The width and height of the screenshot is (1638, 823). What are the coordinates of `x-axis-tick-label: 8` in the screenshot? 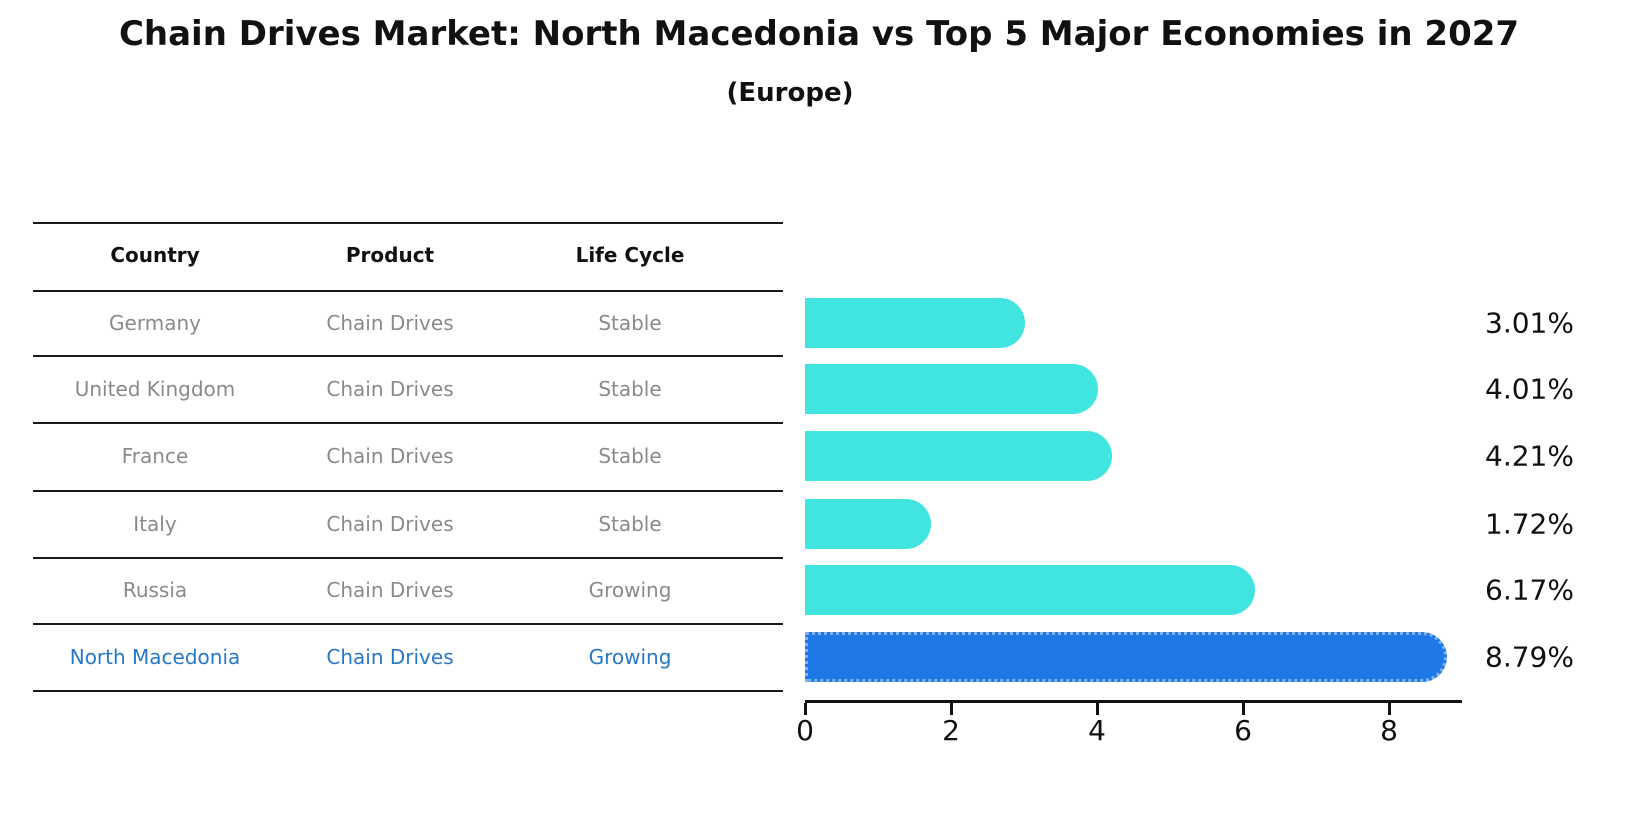 It's located at (1389, 730).